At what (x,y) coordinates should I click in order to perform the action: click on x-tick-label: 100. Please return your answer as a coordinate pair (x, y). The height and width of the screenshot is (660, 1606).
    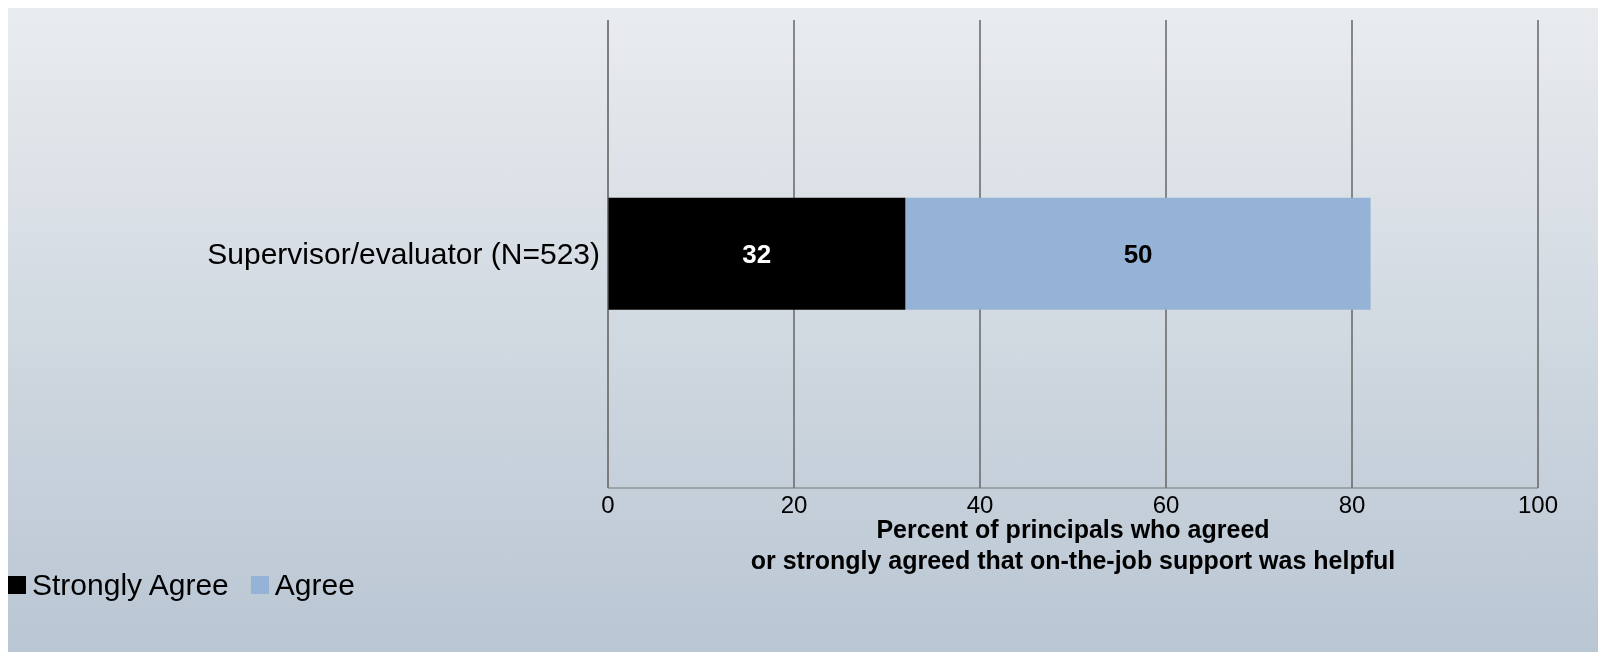
    Looking at the image, I should click on (1538, 505).